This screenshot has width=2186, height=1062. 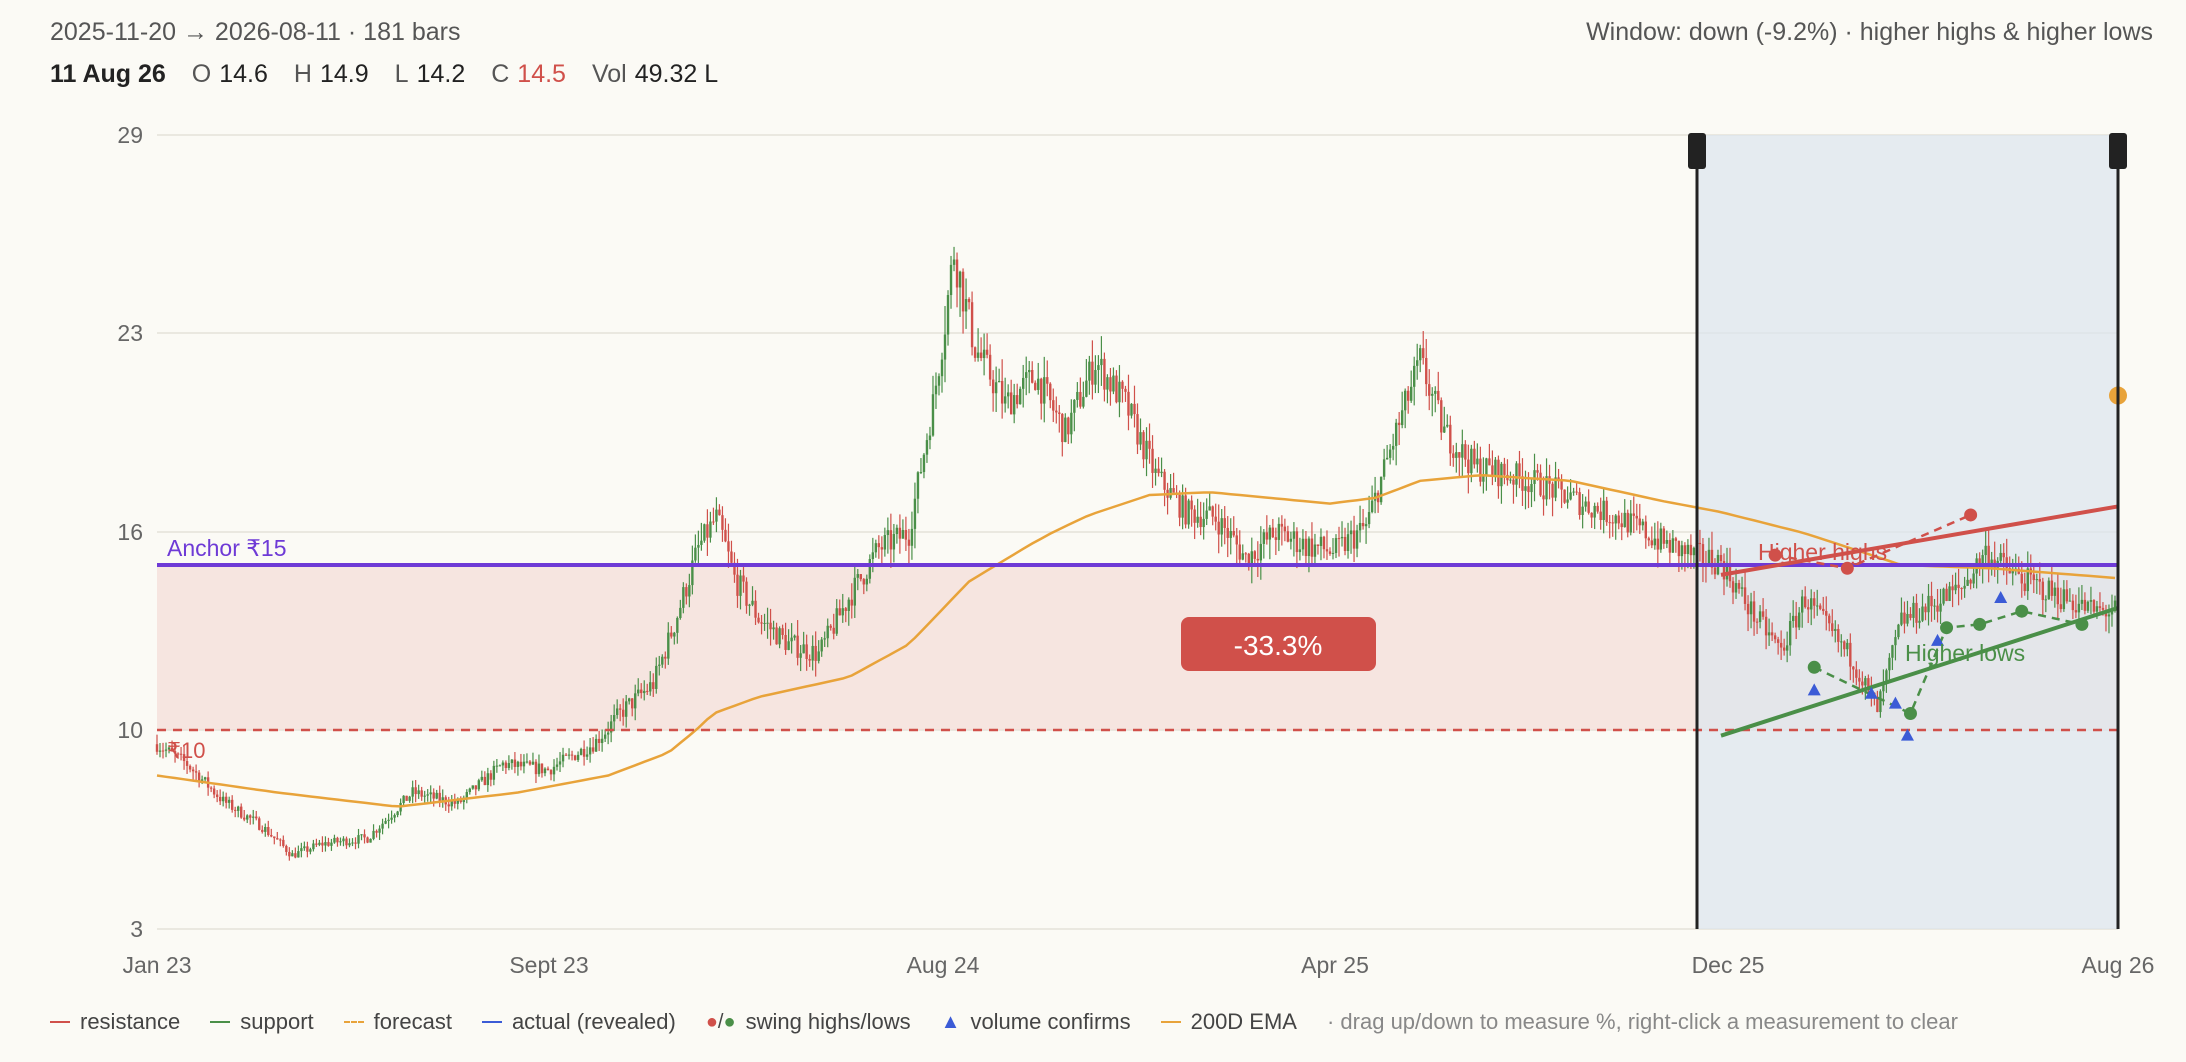 I want to click on selection-window, so click(x=1907, y=532).